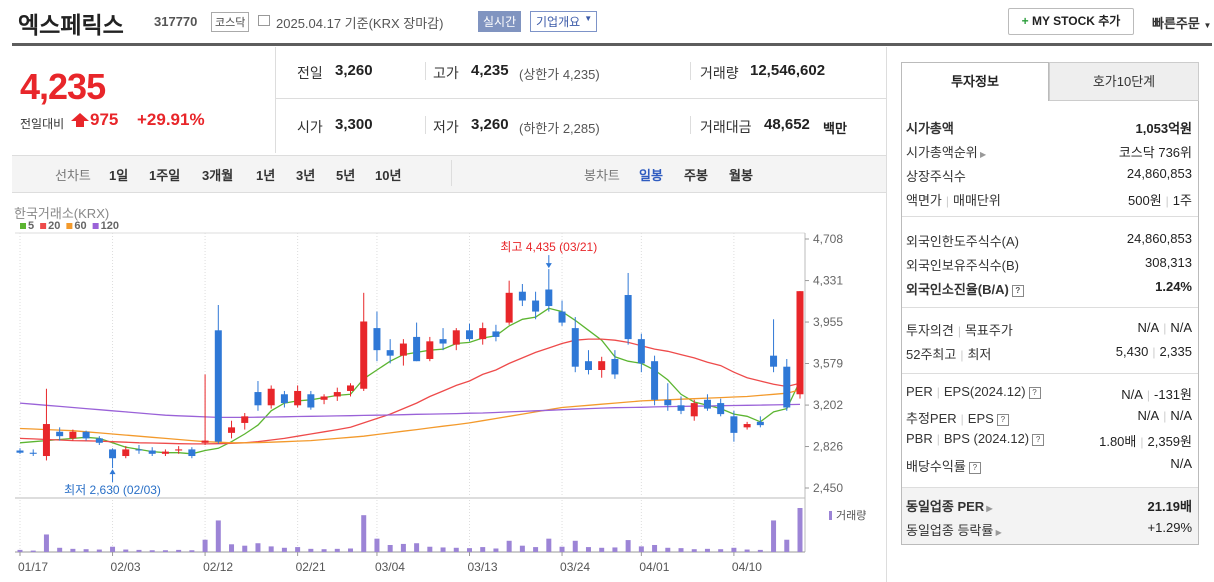  What do you see at coordinates (930, 330) in the screenshot?
I see `info-label-text: 투자의견` at bounding box center [930, 330].